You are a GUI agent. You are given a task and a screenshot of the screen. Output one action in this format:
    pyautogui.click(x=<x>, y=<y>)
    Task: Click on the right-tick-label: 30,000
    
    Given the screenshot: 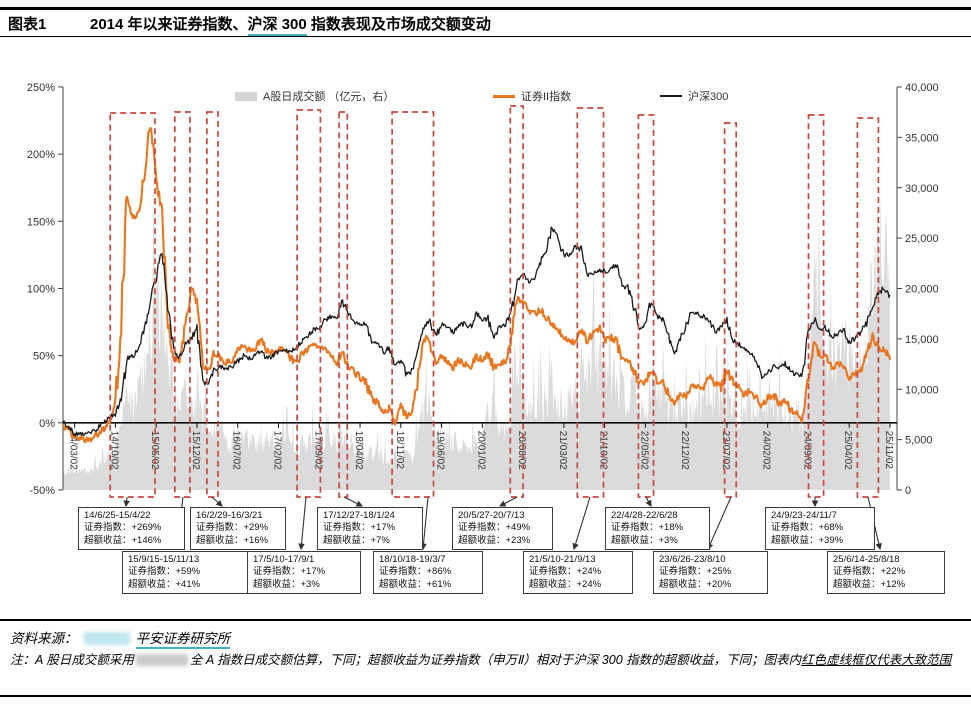 What is the action you would take?
    pyautogui.click(x=922, y=189)
    